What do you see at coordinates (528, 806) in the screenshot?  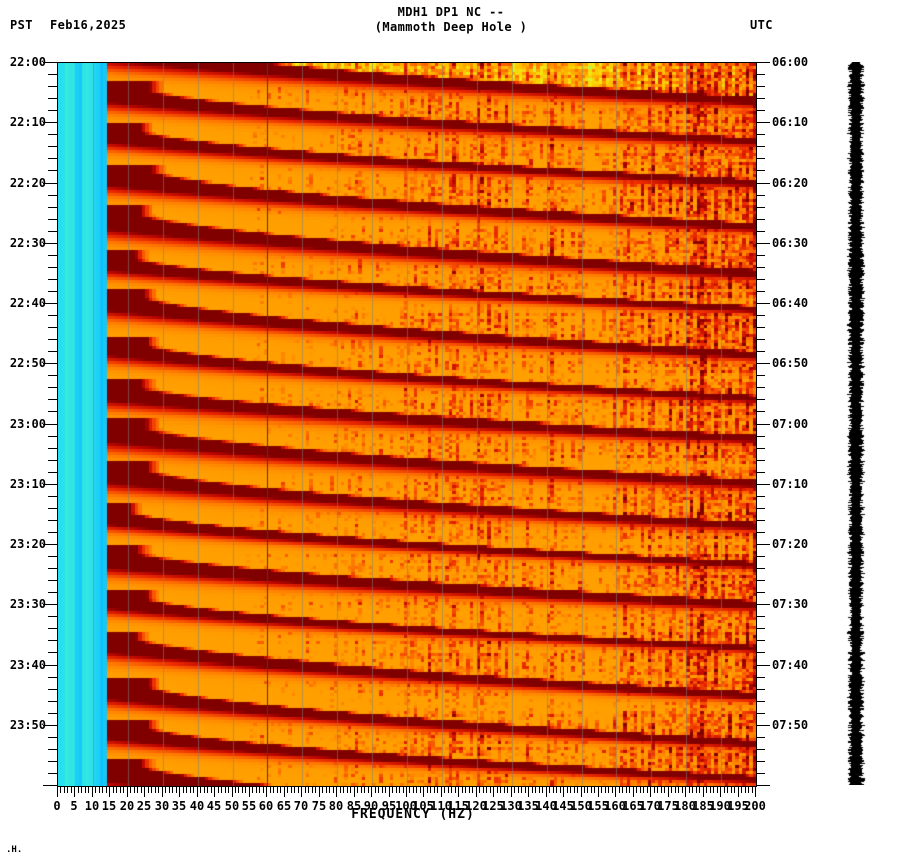 I see `xtick-label: 135` at bounding box center [528, 806].